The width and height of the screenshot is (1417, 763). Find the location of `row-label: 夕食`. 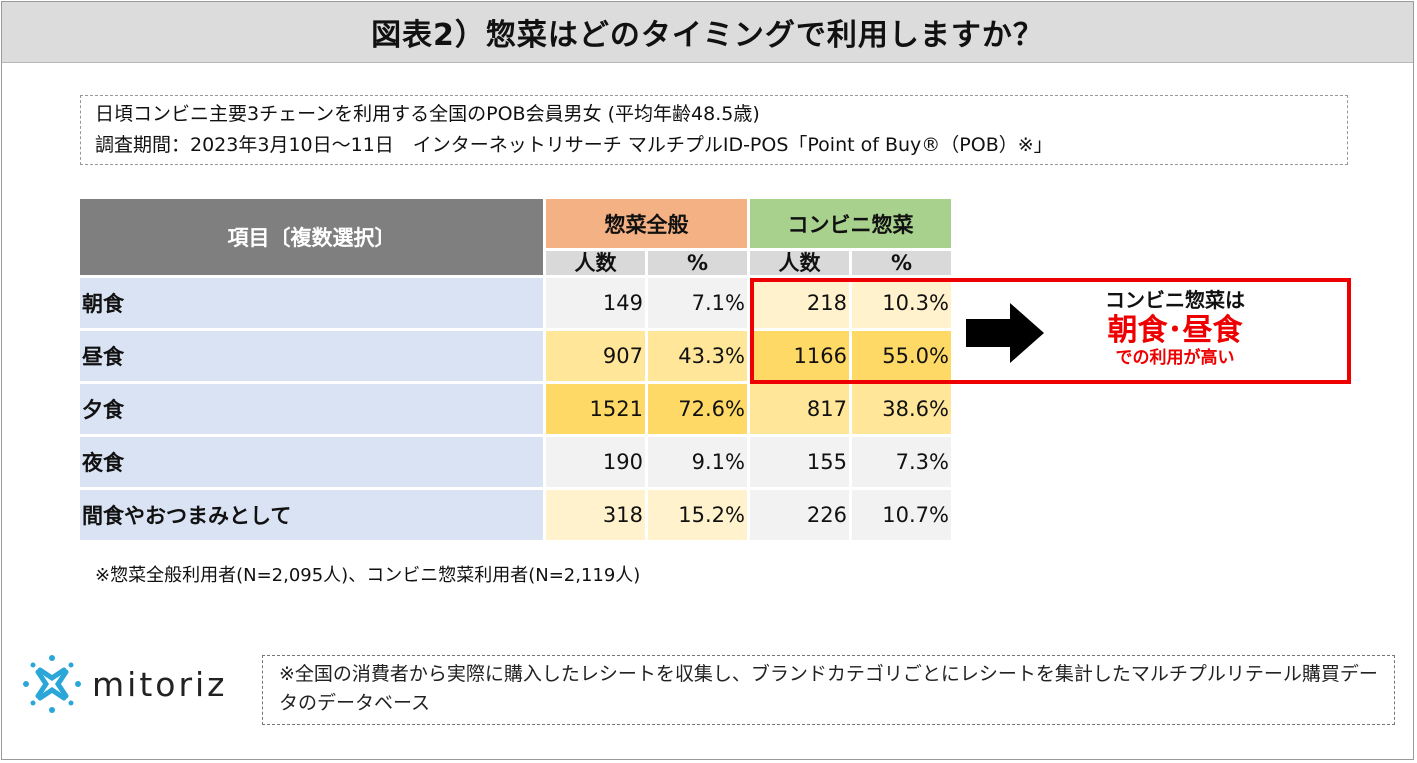

row-label: 夕食 is located at coordinates (311, 409).